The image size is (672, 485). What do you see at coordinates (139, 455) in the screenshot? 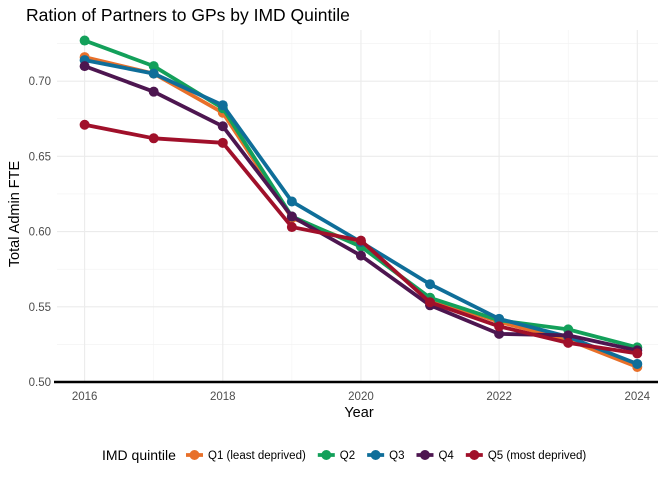
I see `legend-title: IMD quintile` at bounding box center [139, 455].